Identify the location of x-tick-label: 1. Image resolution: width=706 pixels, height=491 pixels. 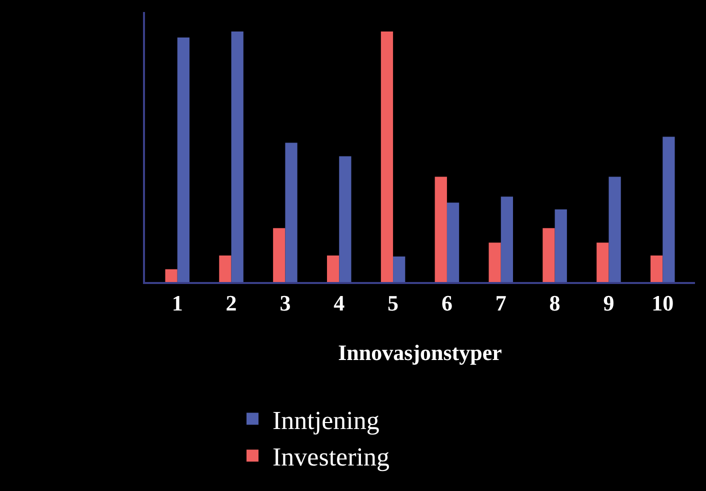
(177, 303).